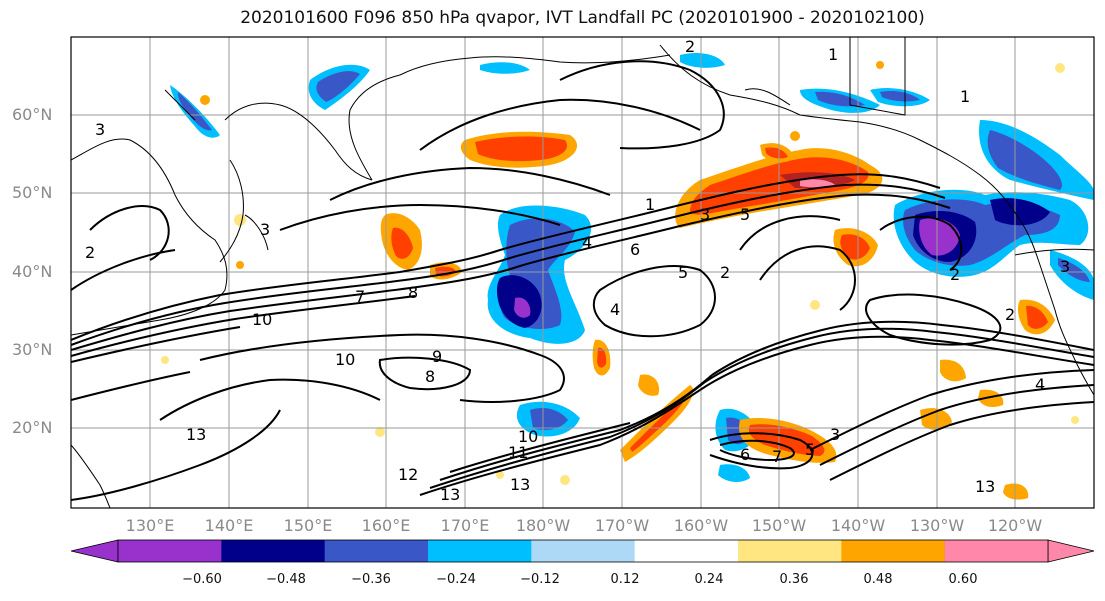  I want to click on lon-label: 130°W, so click(937, 525).